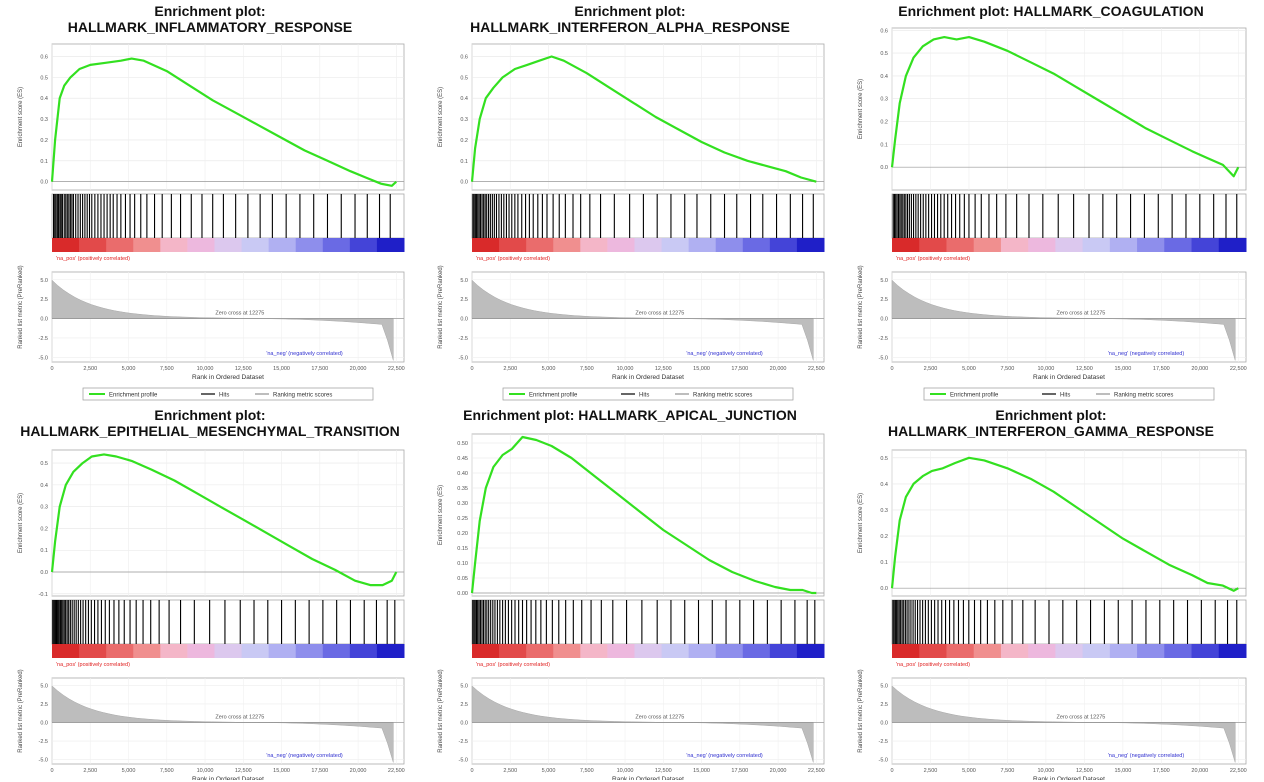  Describe the element at coordinates (462, 534) in the screenshot. I see `es-y-tick-label: 0.20` at that location.